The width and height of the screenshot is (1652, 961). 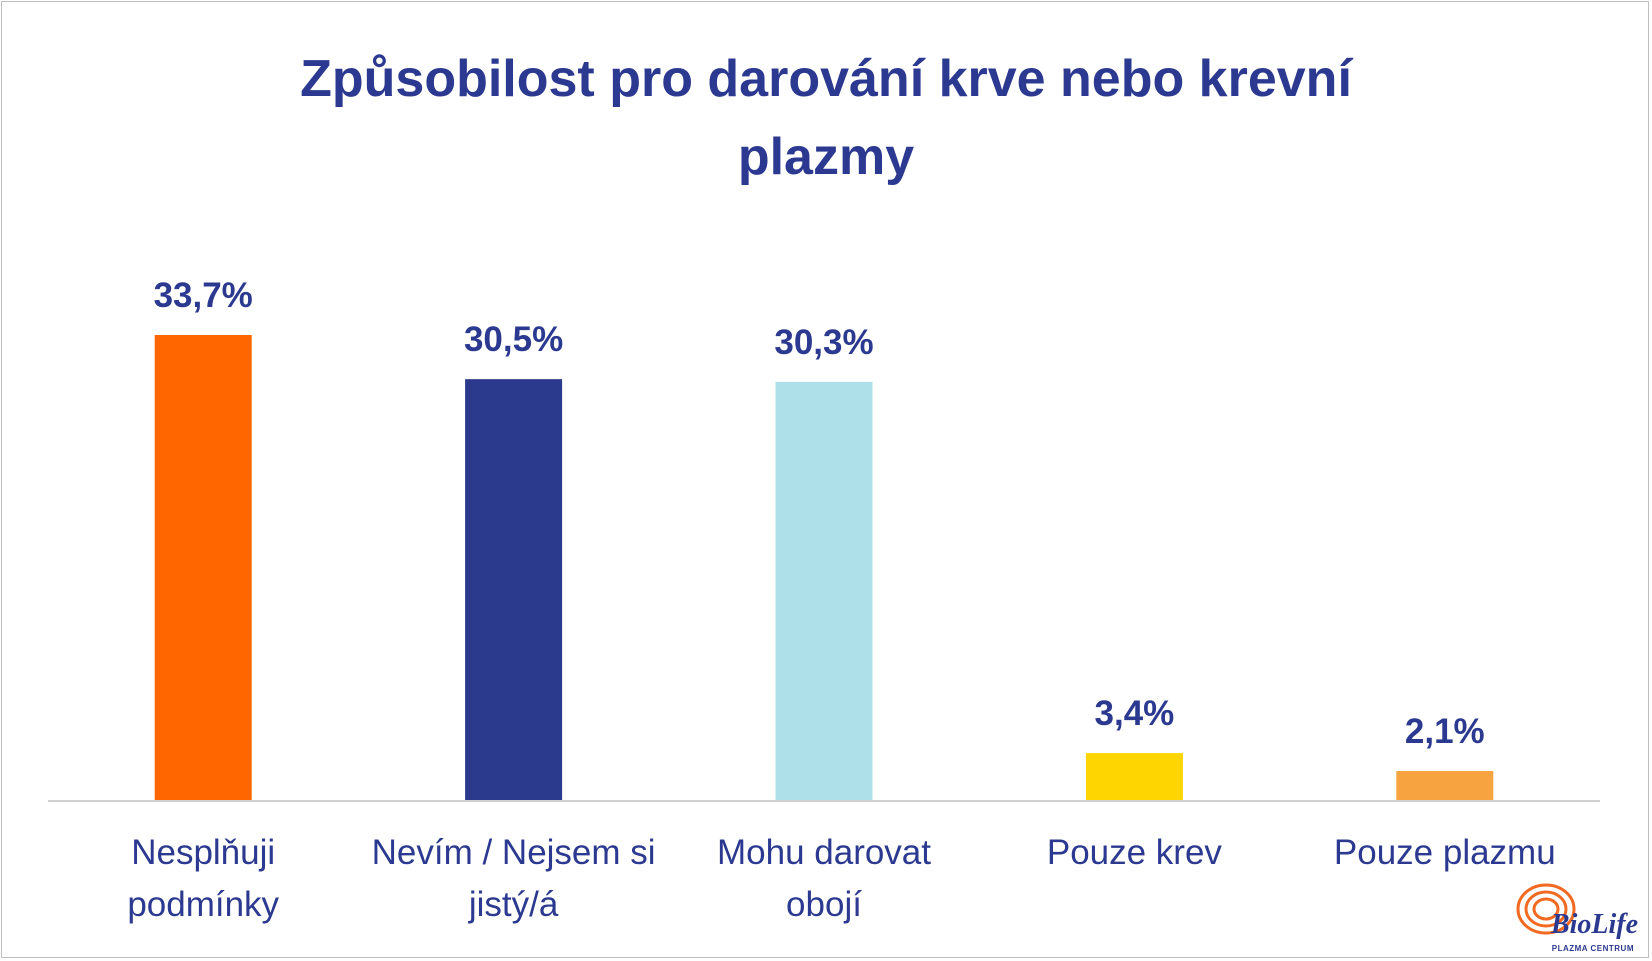 I want to click on category-label-3: Mohu darovat obojí, so click(x=824, y=879).